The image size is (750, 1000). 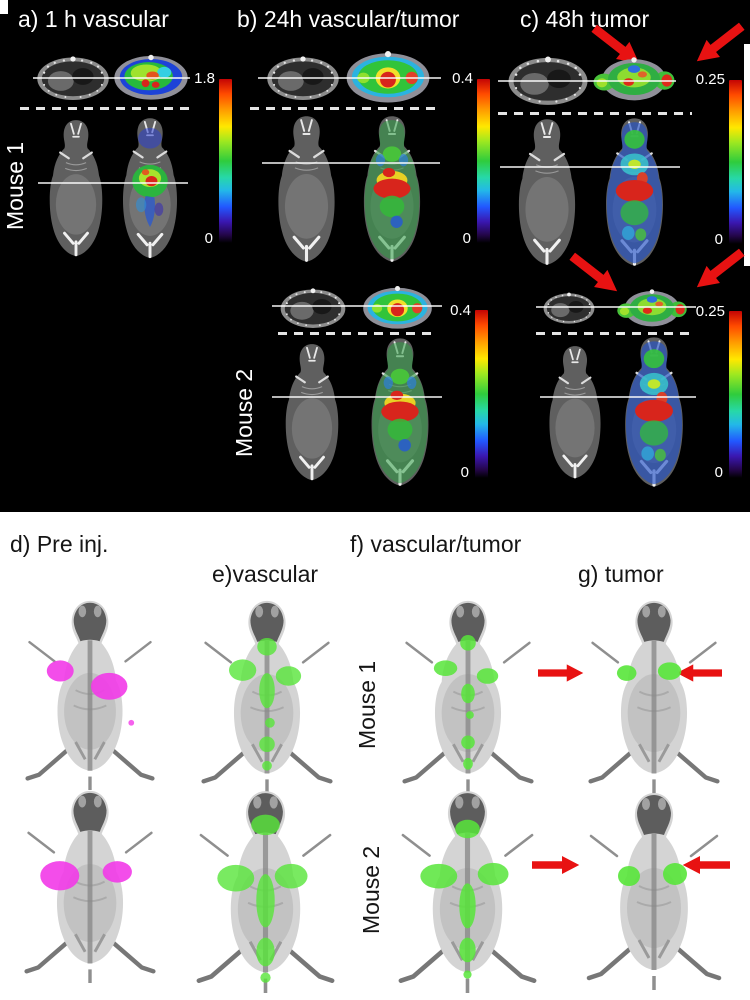 What do you see at coordinates (654, 695) in the screenshot?
I see `panel-g-mouse1-image` at bounding box center [654, 695].